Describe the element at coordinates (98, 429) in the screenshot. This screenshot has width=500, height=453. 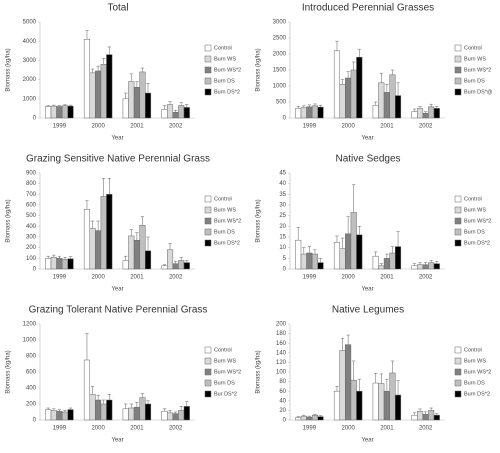
I see `x-tick-label: 2000` at that location.